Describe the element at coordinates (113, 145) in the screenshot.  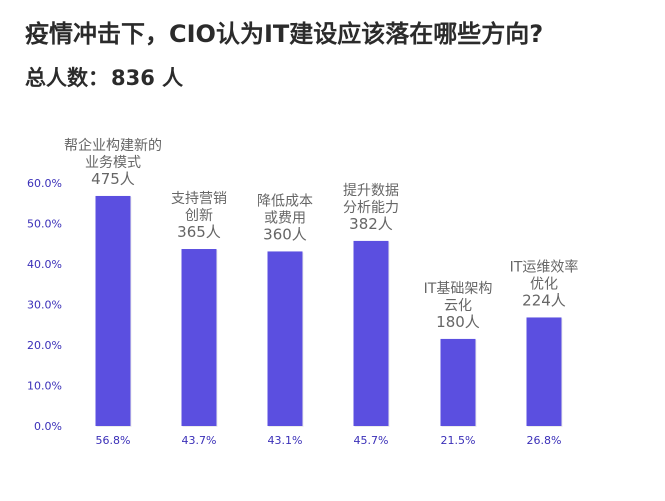
I see `category-label: 帮企业构建新的` at that location.